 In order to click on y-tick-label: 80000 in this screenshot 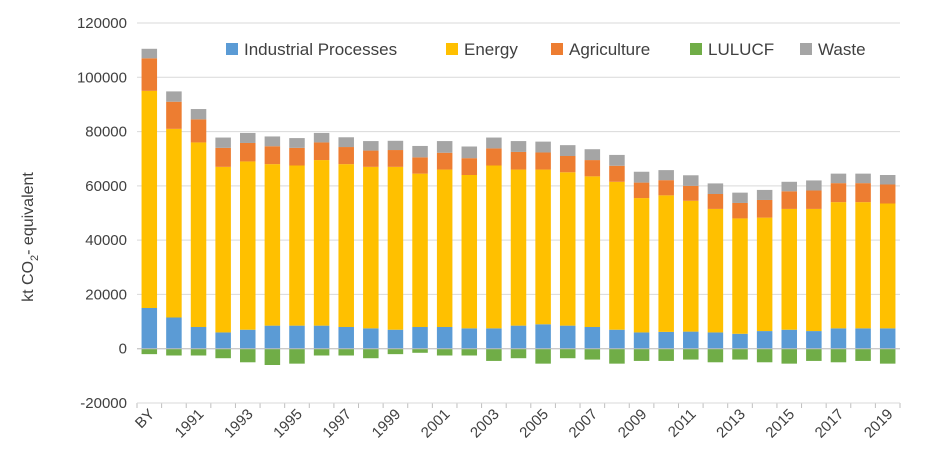, I will do `click(106, 132)`.